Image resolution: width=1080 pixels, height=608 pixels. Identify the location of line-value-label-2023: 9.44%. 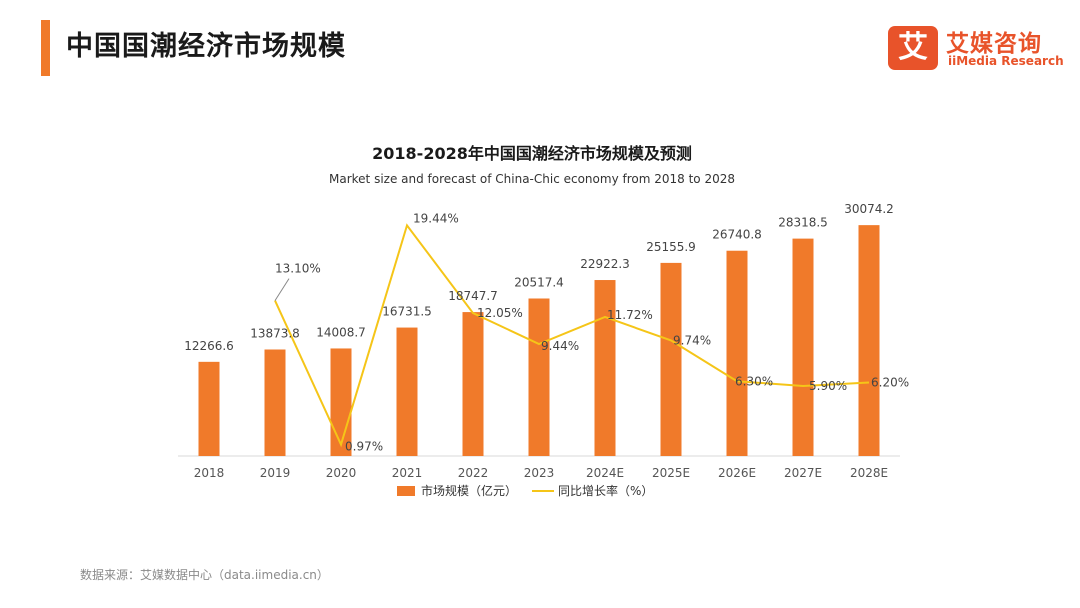
(560, 346).